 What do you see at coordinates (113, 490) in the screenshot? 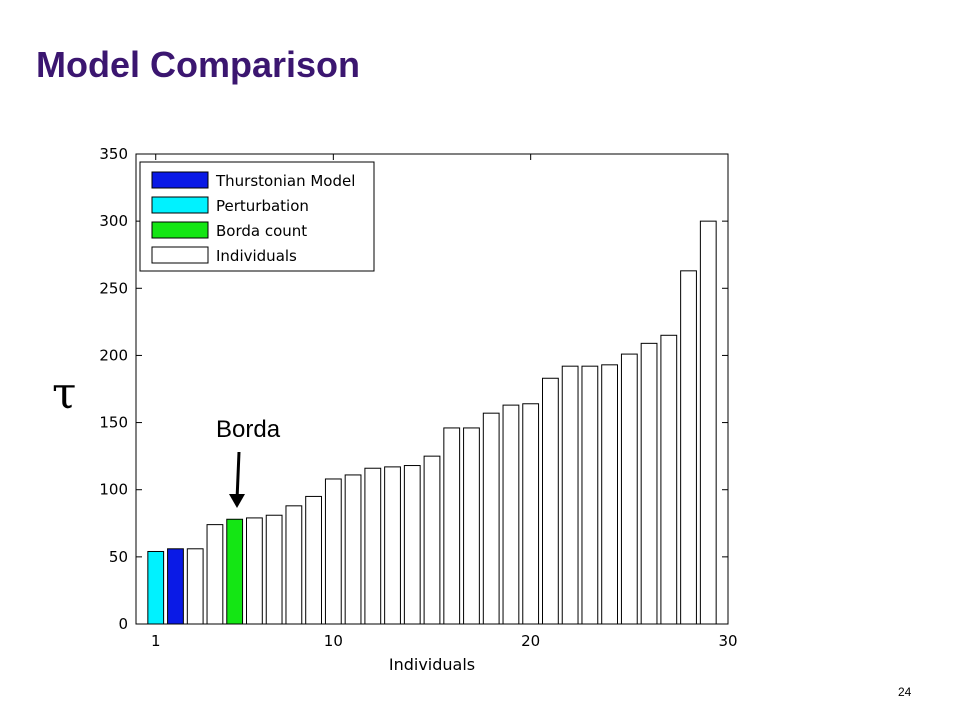
I see `y-tick-label: 100` at bounding box center [113, 490].